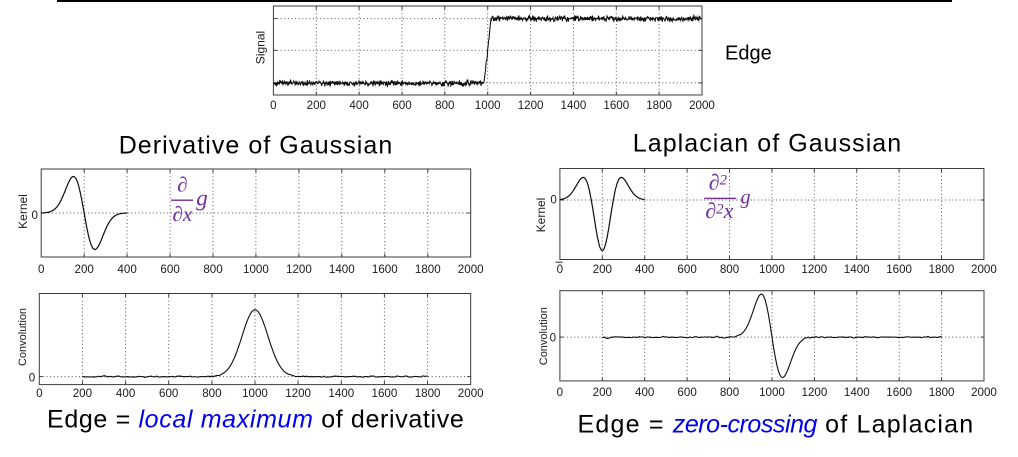 The height and width of the screenshot is (457, 1018). I want to click on svg-text: Laplacian of Gaussian, so click(767, 144).